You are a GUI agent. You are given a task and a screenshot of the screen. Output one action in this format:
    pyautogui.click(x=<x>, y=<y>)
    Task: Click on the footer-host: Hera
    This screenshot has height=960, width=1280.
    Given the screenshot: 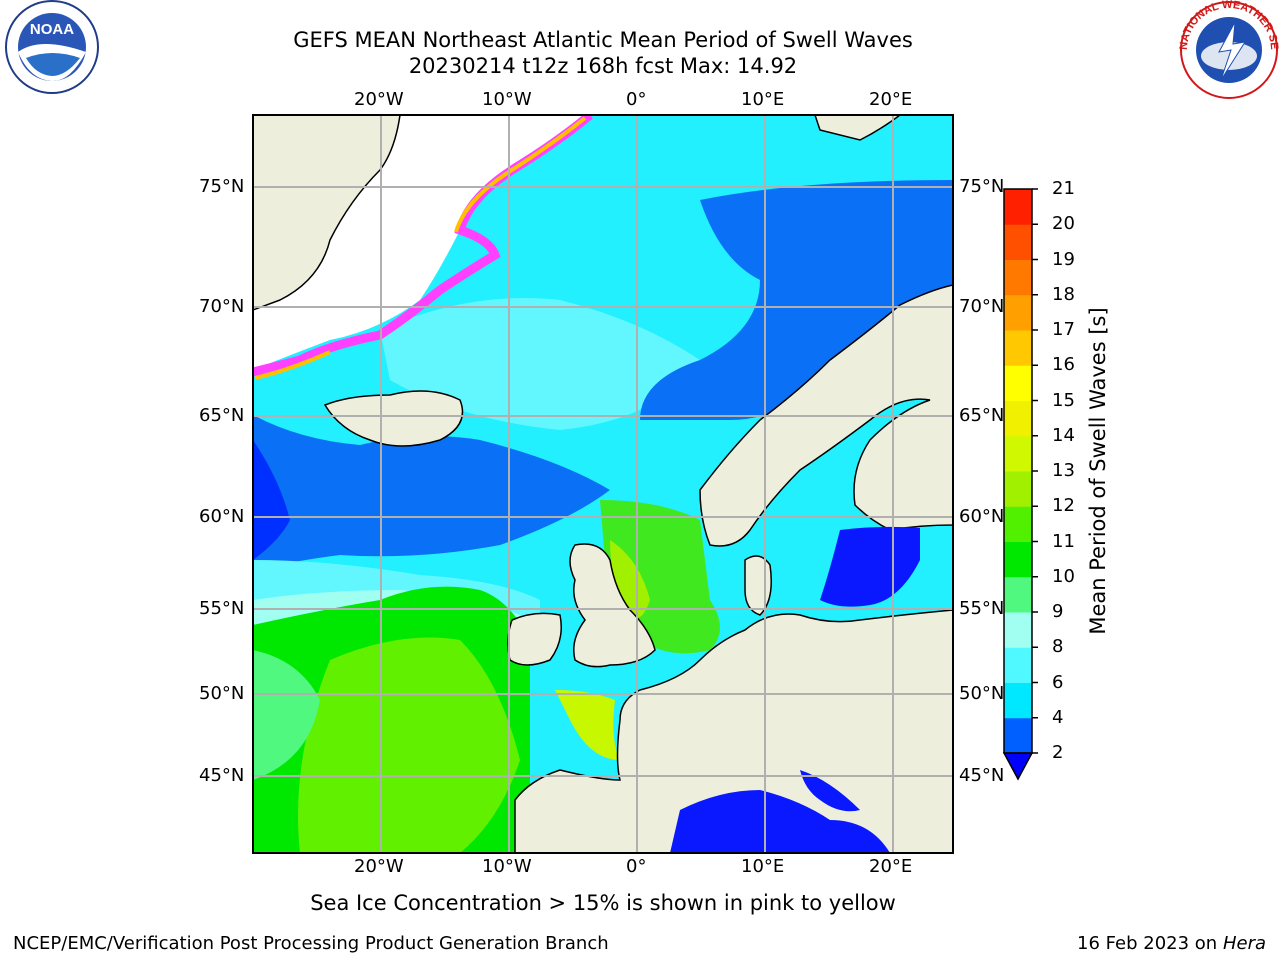 What is the action you would take?
    pyautogui.click(x=1244, y=943)
    